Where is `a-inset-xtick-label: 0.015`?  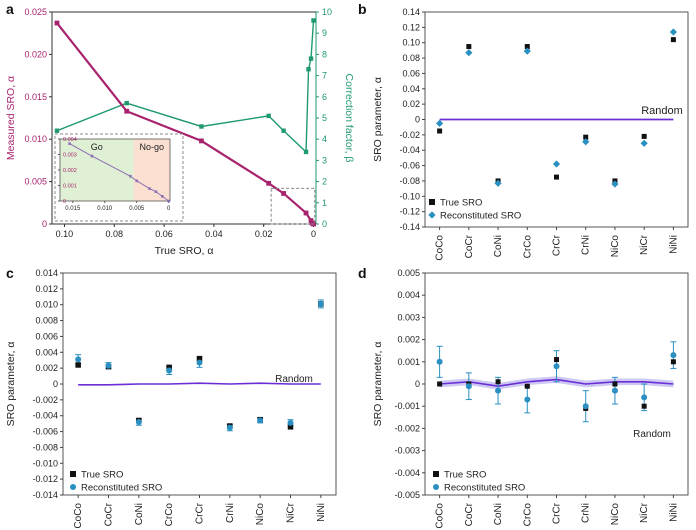
a-inset-xtick-label: 0.015 is located at coordinates (73, 209).